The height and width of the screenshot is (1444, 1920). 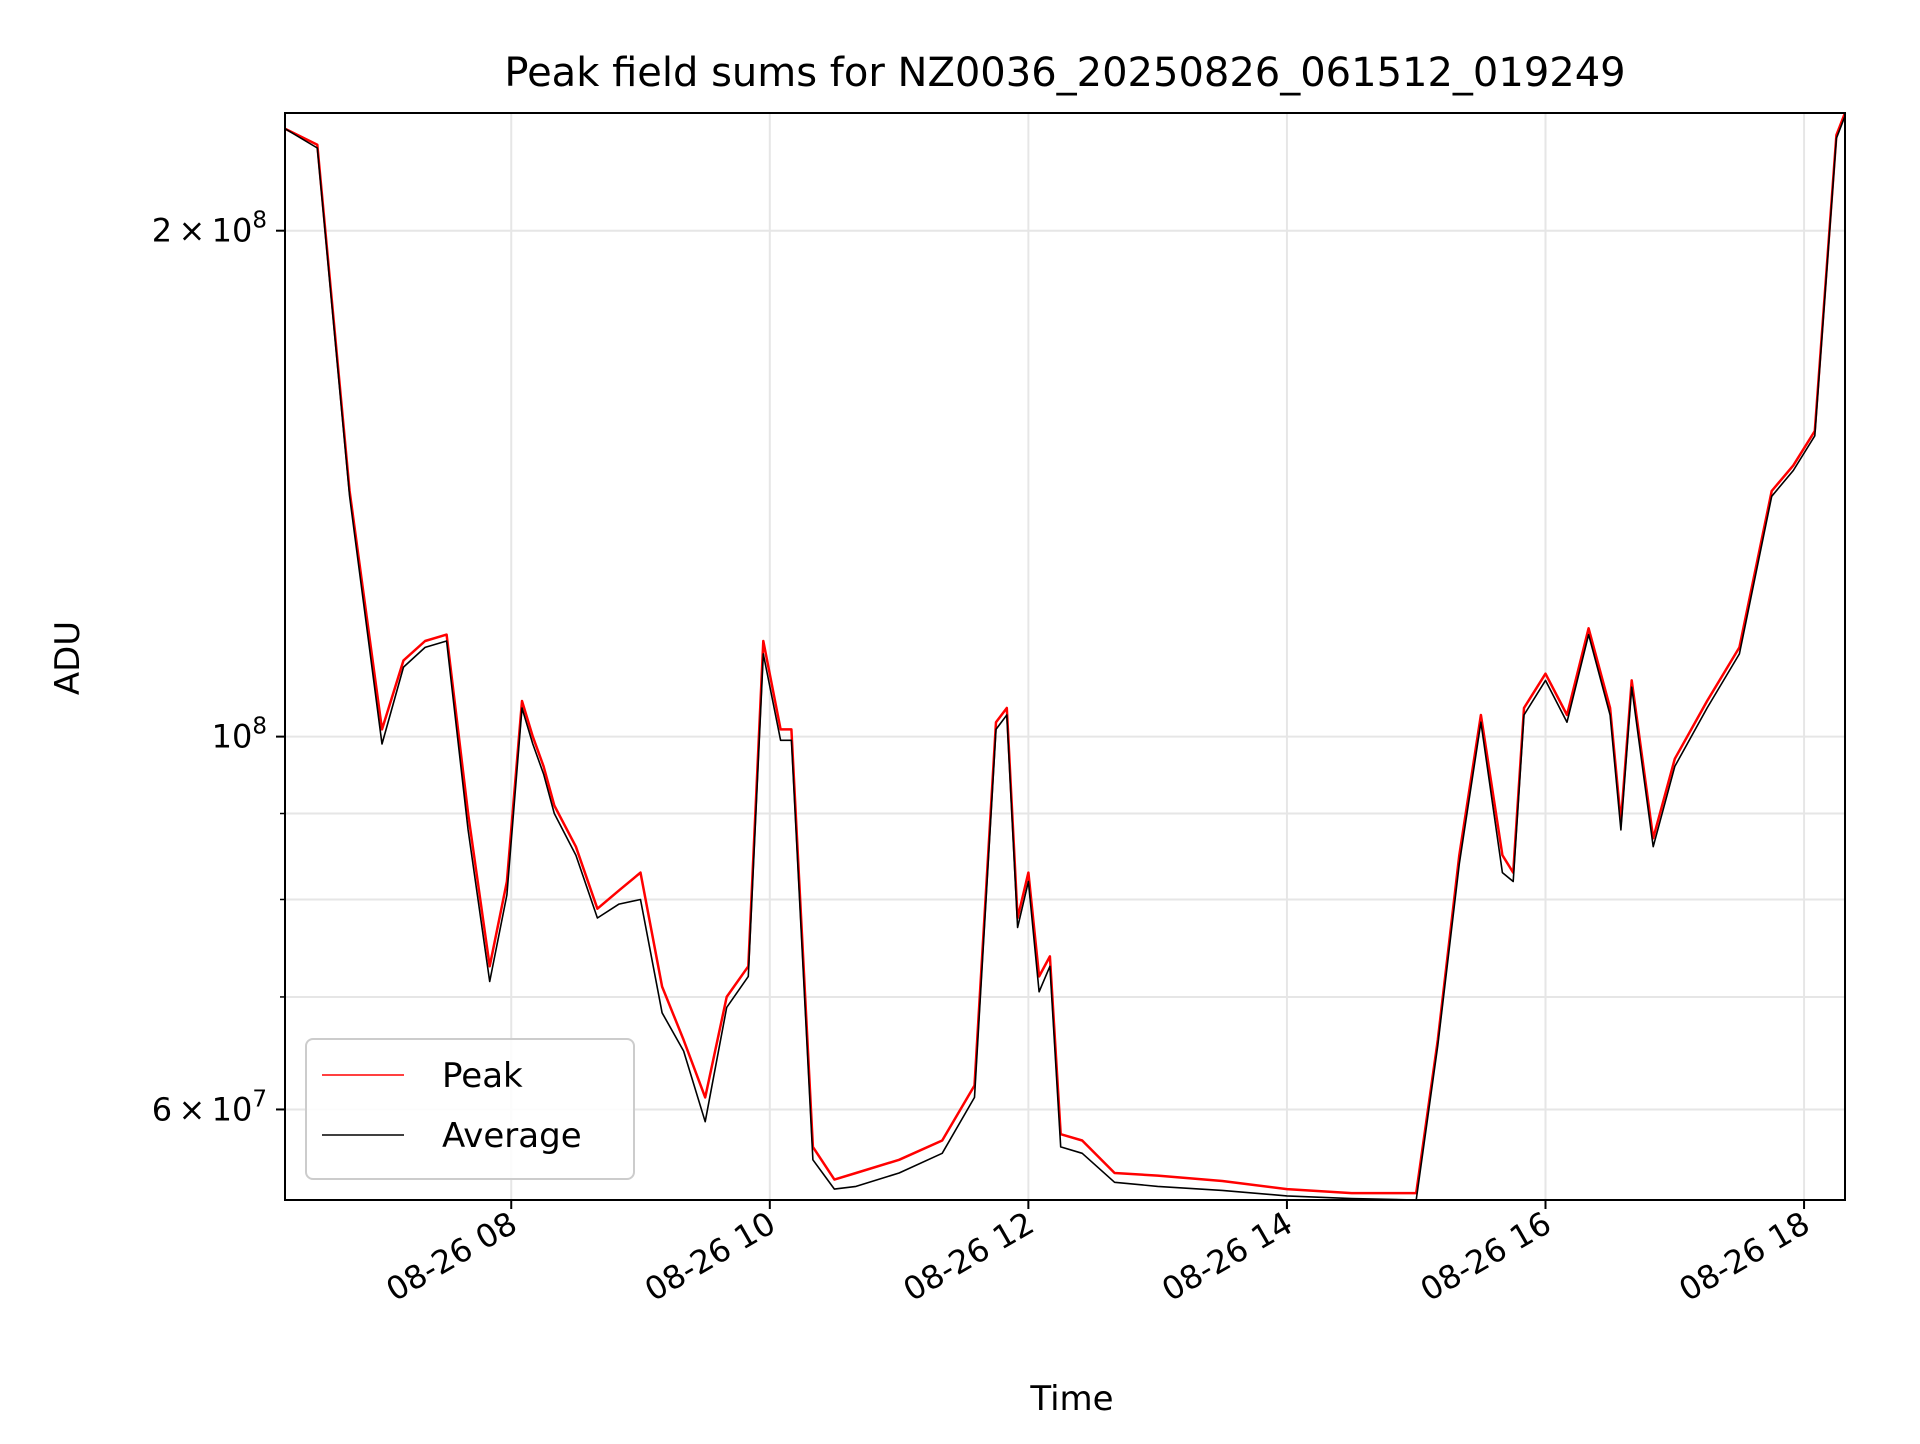 What do you see at coordinates (165, 1109) in the screenshot?
I see `y-tick-base: 6` at bounding box center [165, 1109].